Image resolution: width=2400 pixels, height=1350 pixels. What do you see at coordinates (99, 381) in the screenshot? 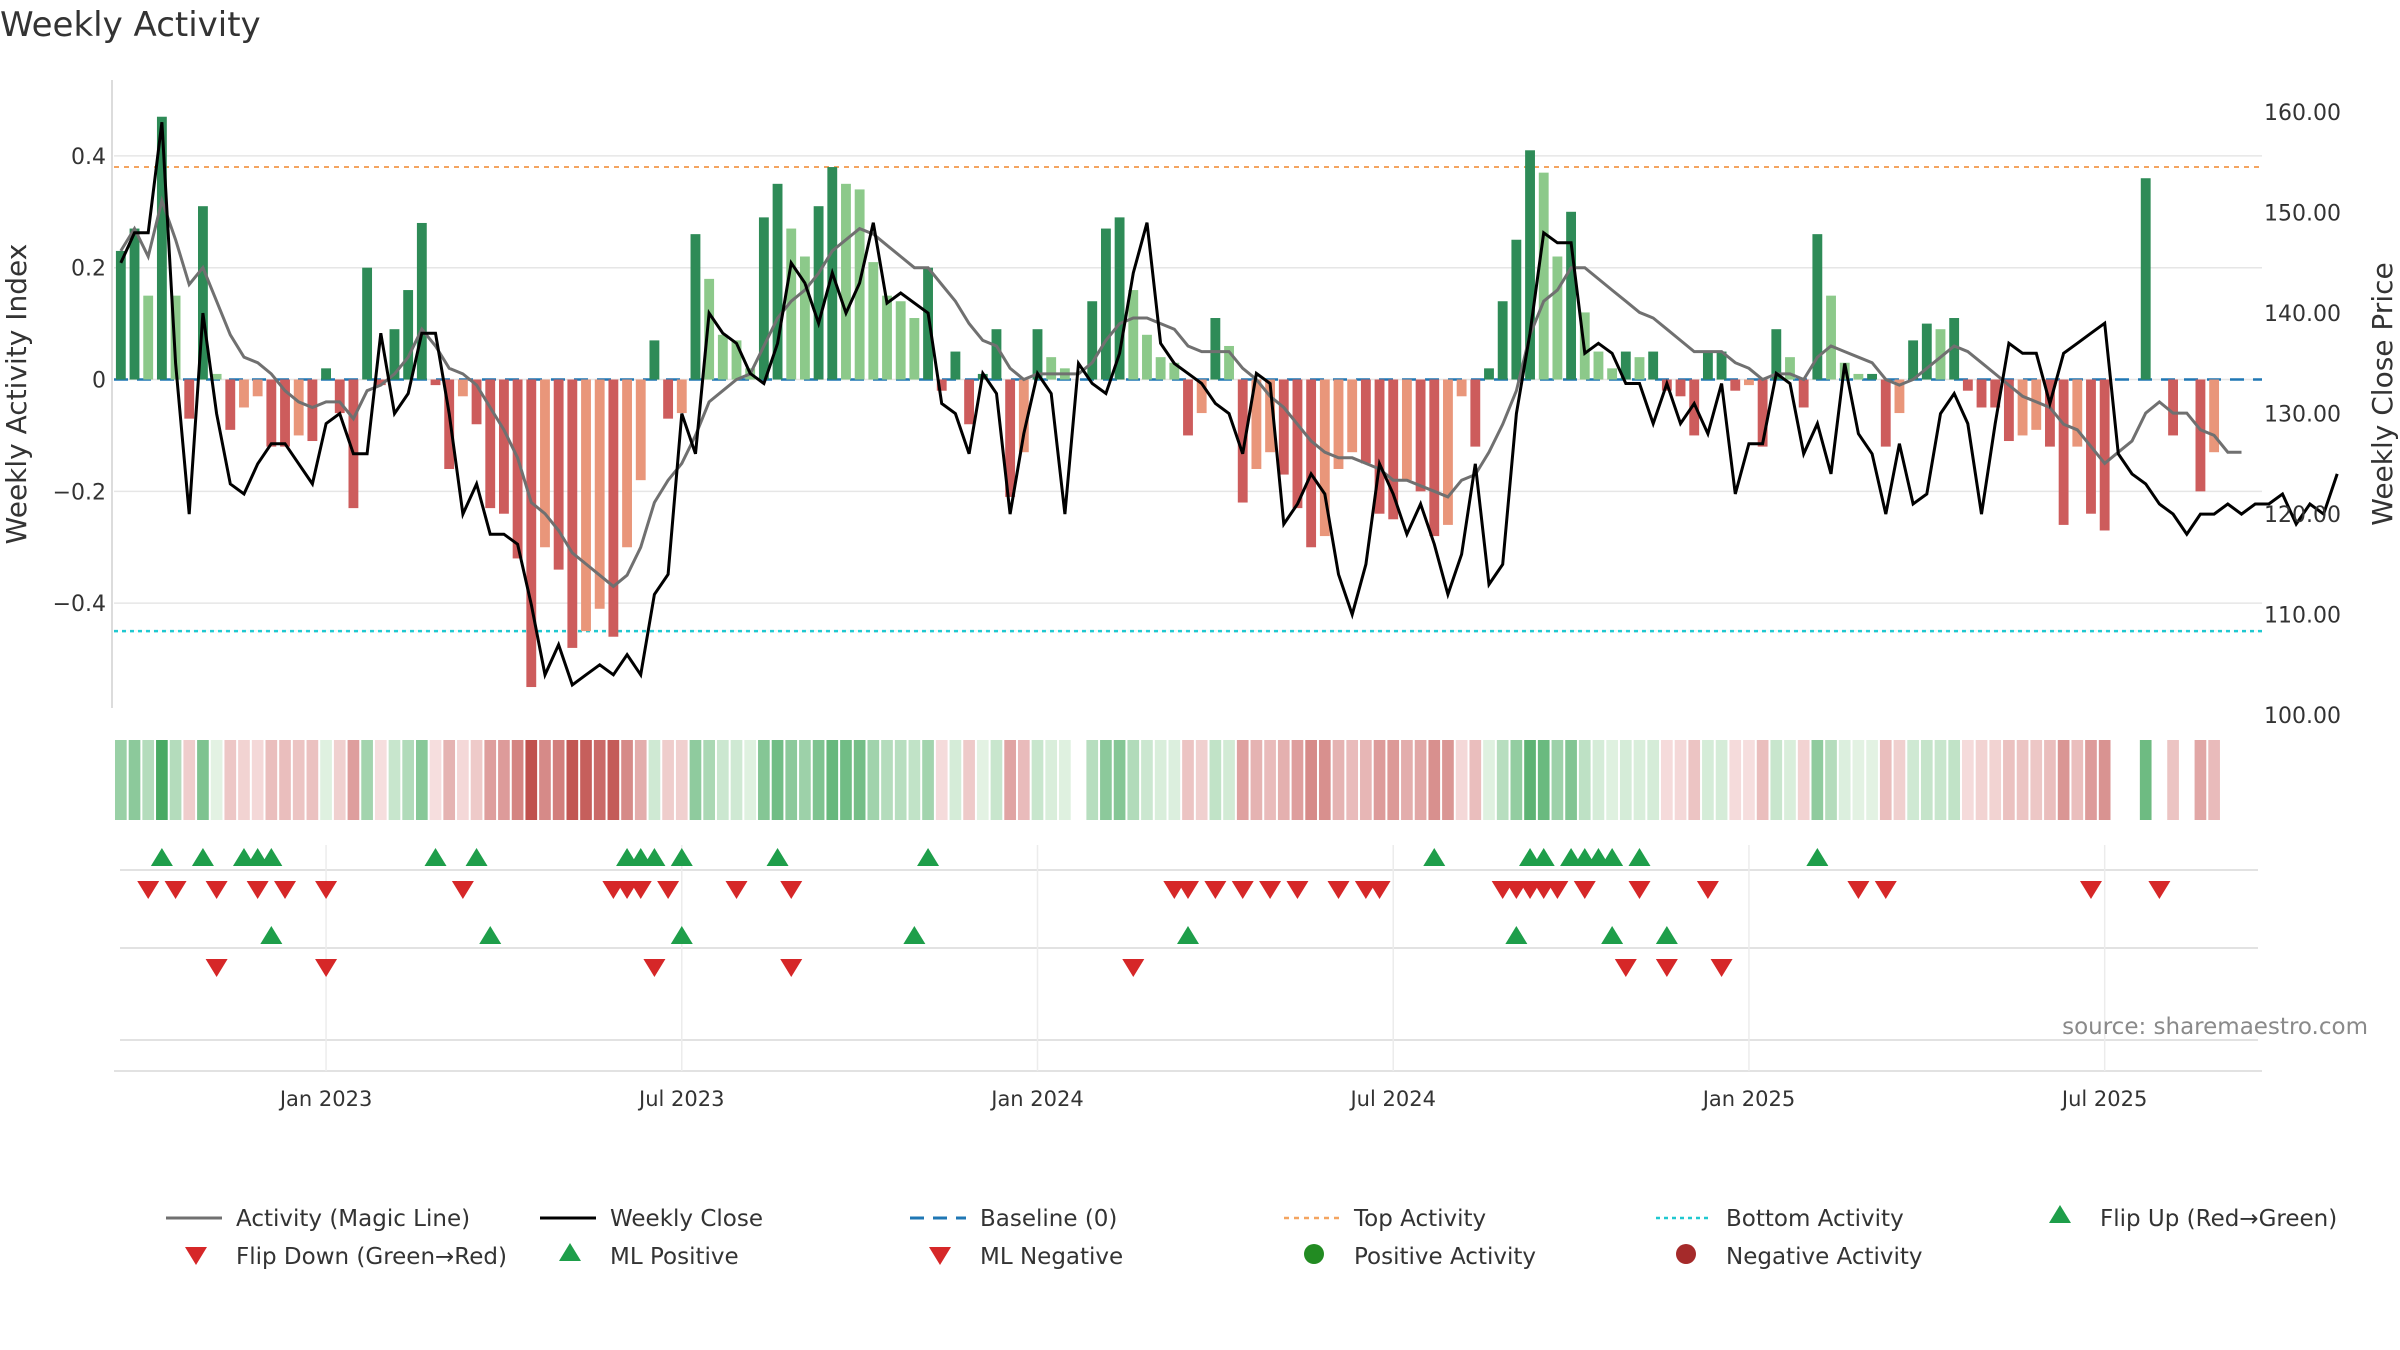
I see `left-tick-label: 0` at bounding box center [99, 381].